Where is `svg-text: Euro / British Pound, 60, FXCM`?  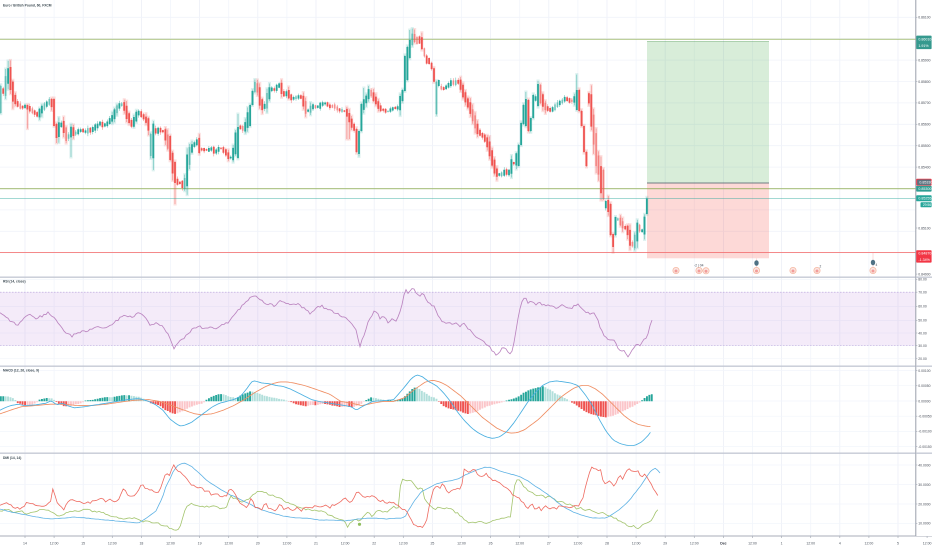
svg-text: Euro / British Pound, 60, FXCM is located at coordinates (27, 6).